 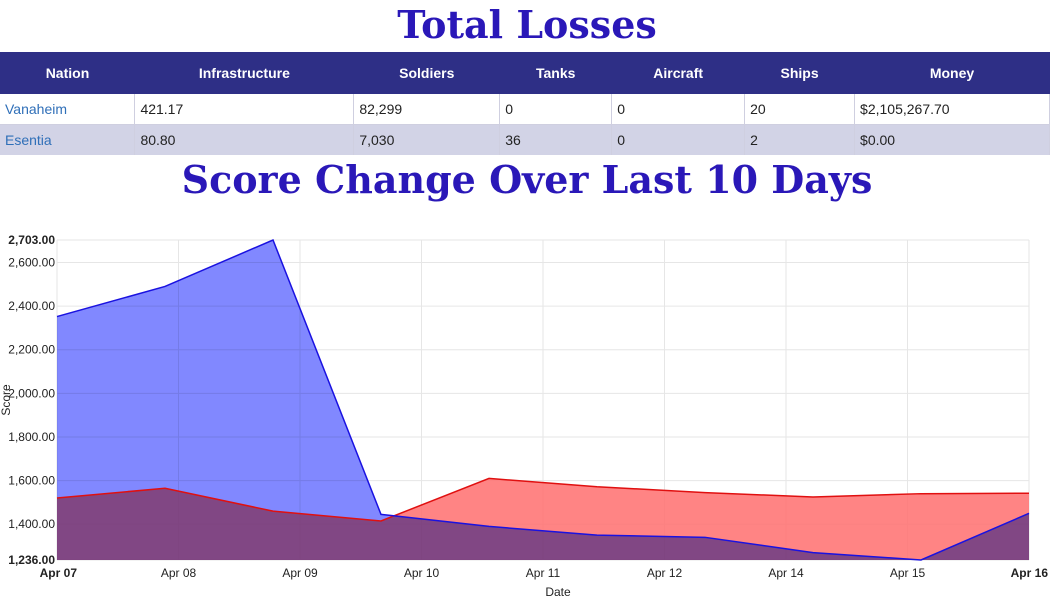 What do you see at coordinates (31, 560) in the screenshot?
I see `y-tick-label: 1,236.00` at bounding box center [31, 560].